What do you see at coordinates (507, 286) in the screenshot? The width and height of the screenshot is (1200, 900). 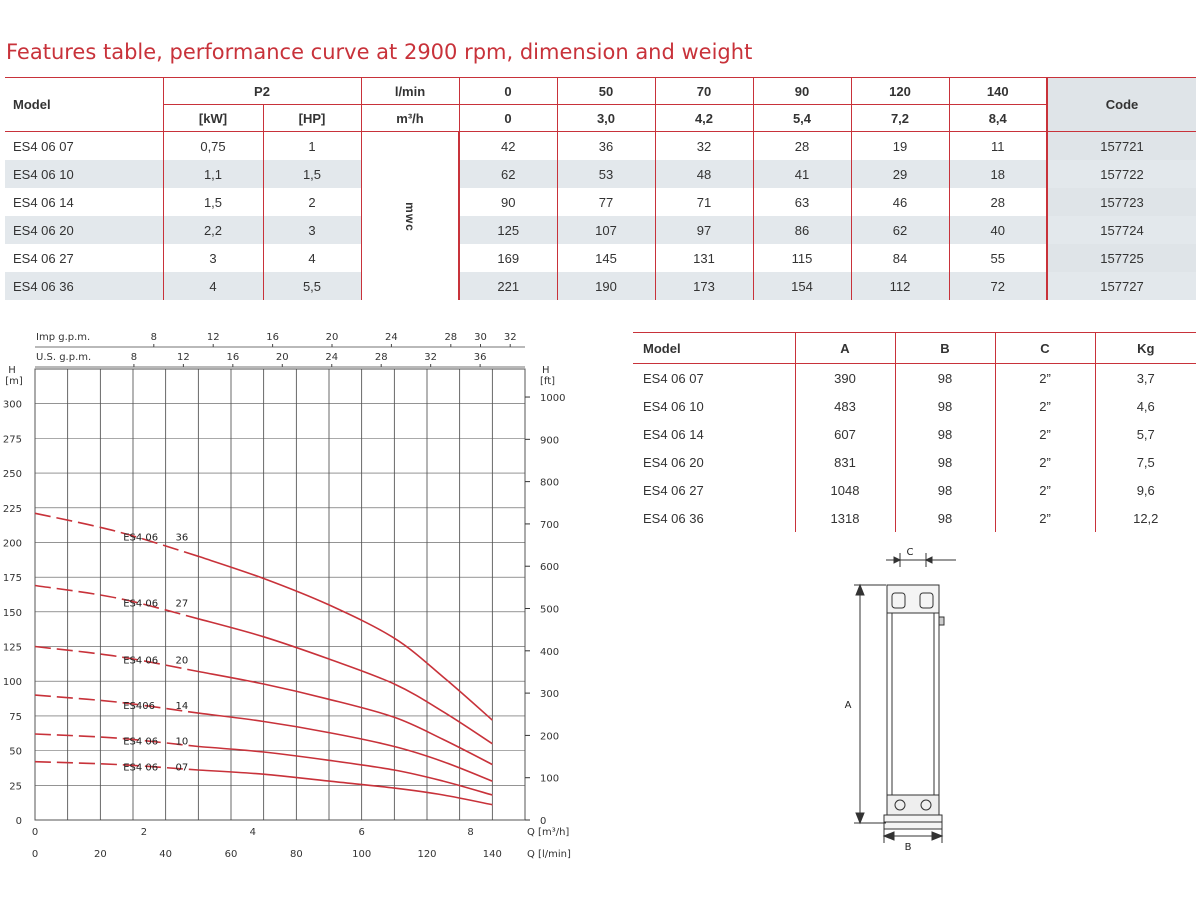 I see `row-head: 221` at bounding box center [507, 286].